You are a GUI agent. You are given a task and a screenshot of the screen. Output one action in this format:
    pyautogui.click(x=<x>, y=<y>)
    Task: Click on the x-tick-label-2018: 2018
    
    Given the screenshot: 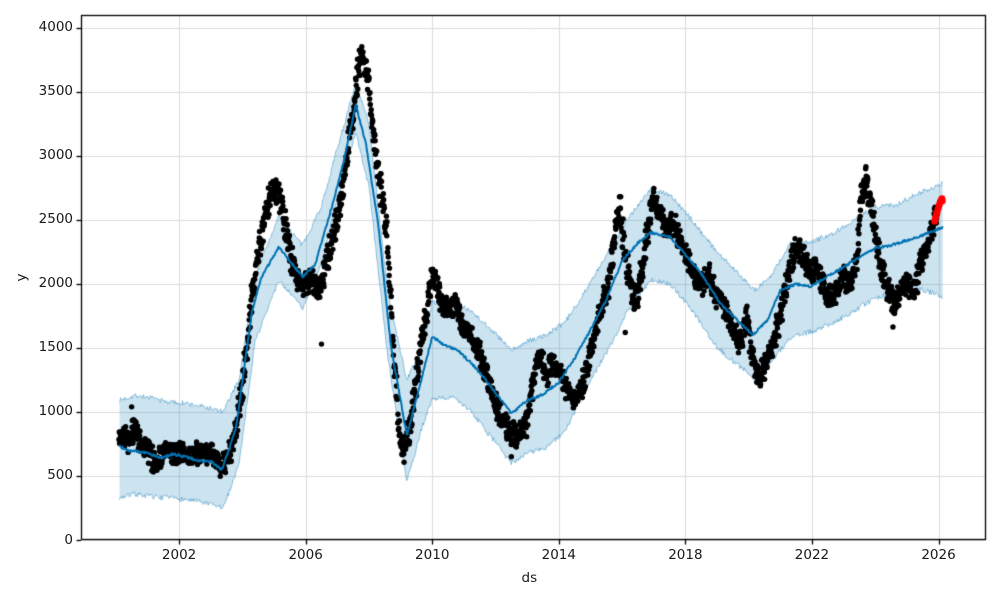 What is the action you would take?
    pyautogui.click(x=685, y=555)
    